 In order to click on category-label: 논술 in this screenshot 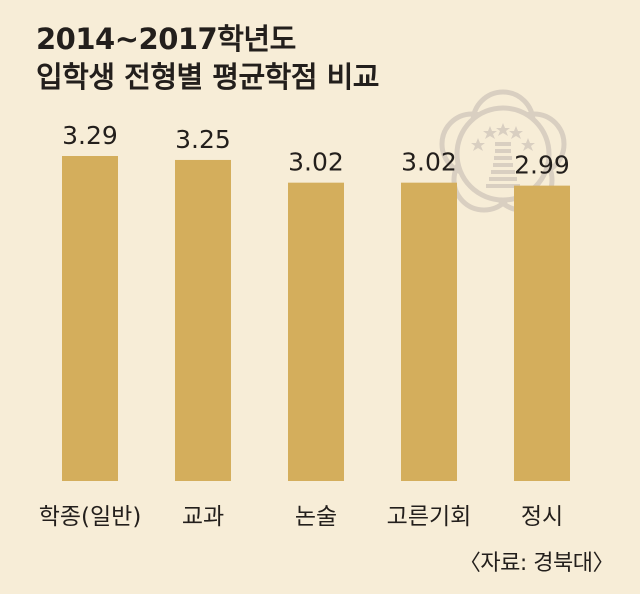, I will do `click(316, 517)`.